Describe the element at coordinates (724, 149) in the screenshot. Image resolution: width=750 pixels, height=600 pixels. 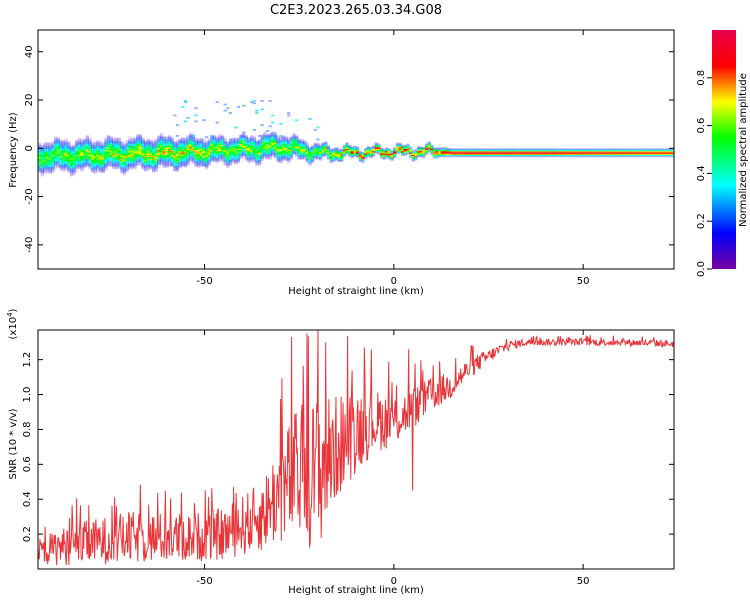
I see `colorbar-gradient` at that location.